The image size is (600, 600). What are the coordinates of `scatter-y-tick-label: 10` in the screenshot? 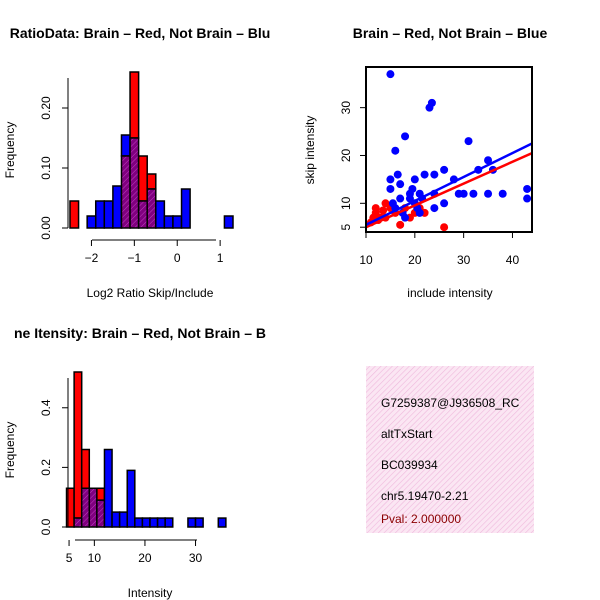 It's located at (346, 203).